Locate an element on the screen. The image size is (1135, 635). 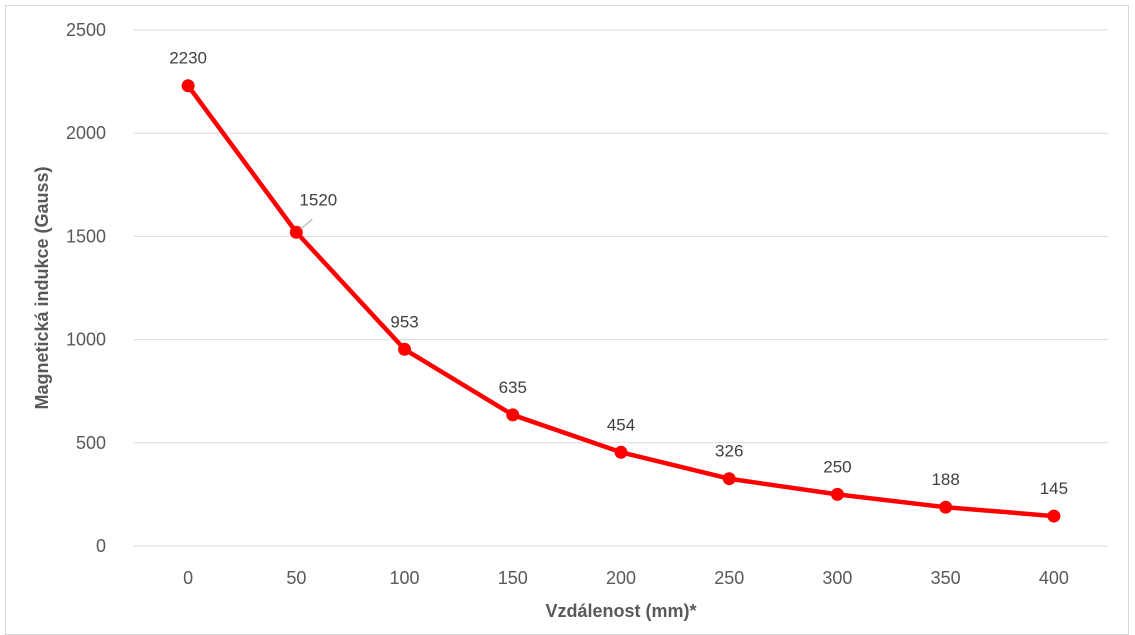
x-axis-title: Vzdálenost (mm)* is located at coordinates (620, 611).